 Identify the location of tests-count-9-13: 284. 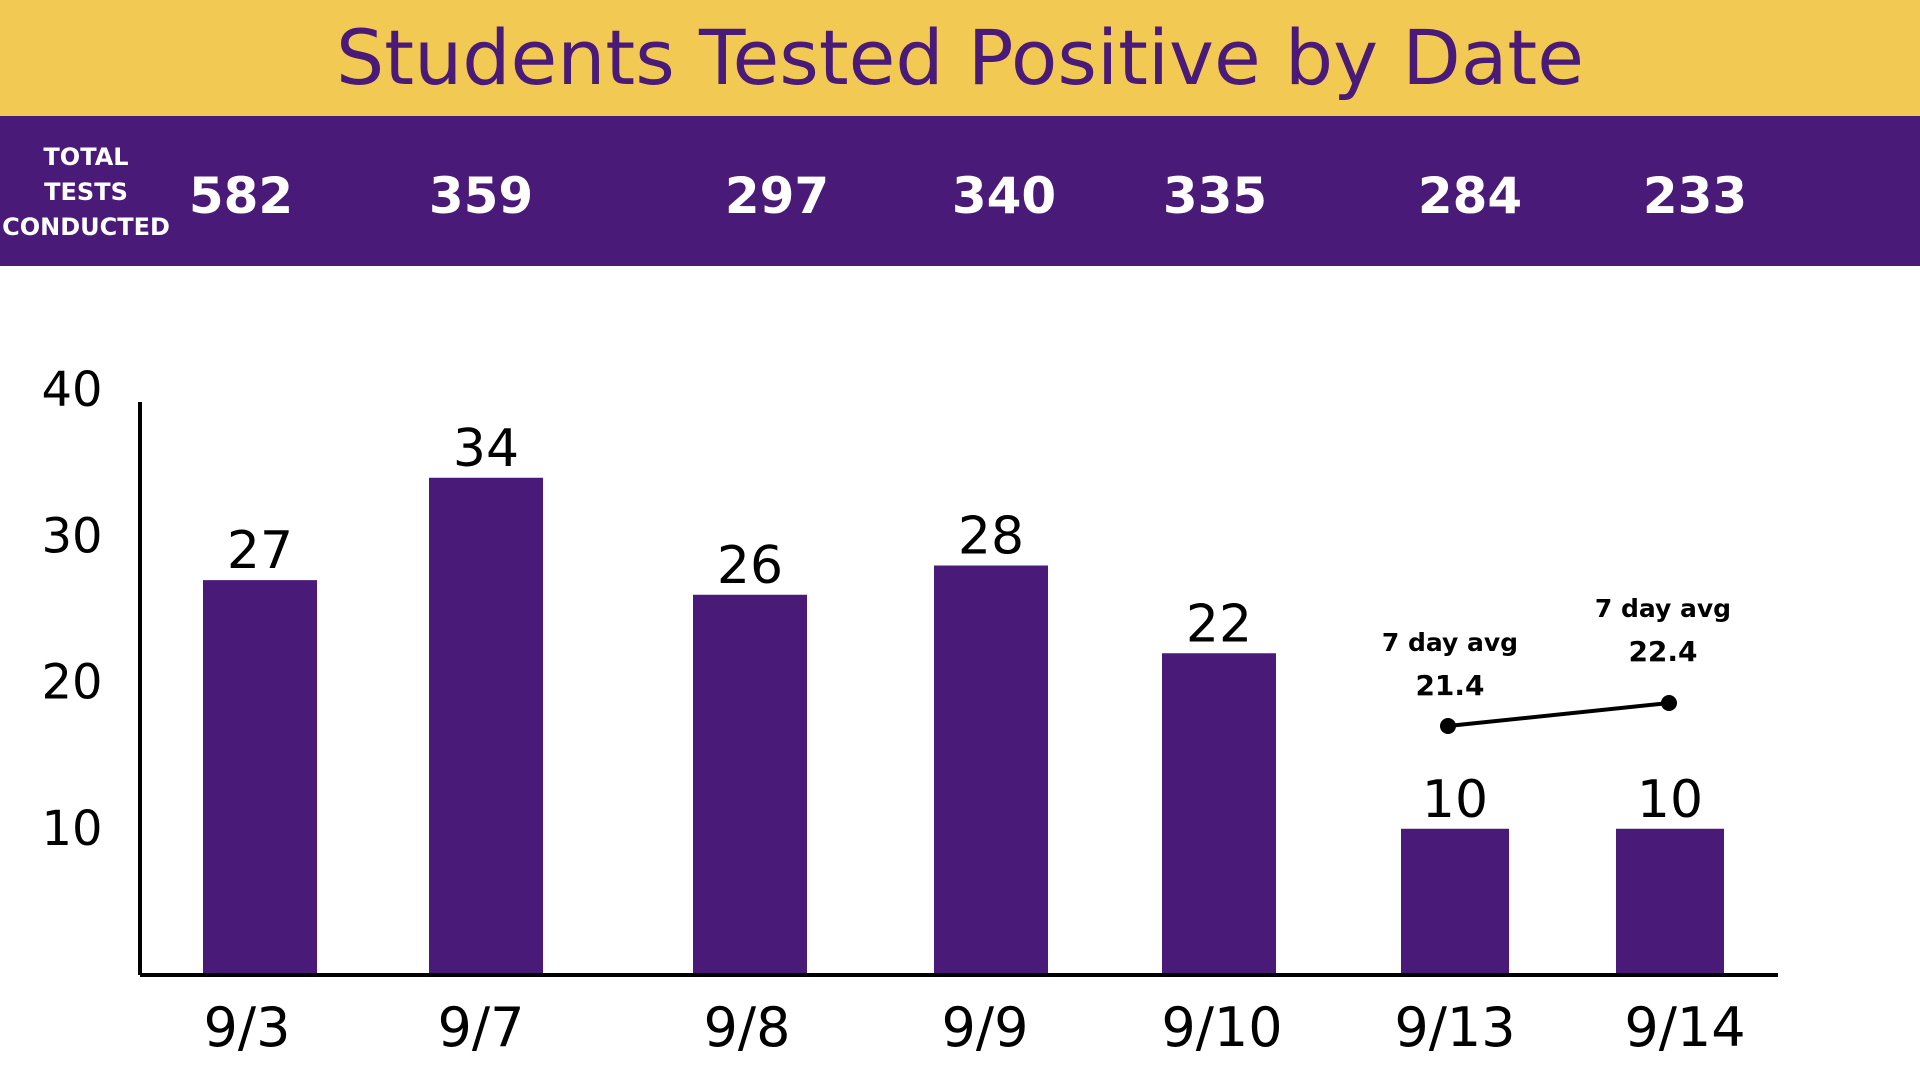
(1470, 196).